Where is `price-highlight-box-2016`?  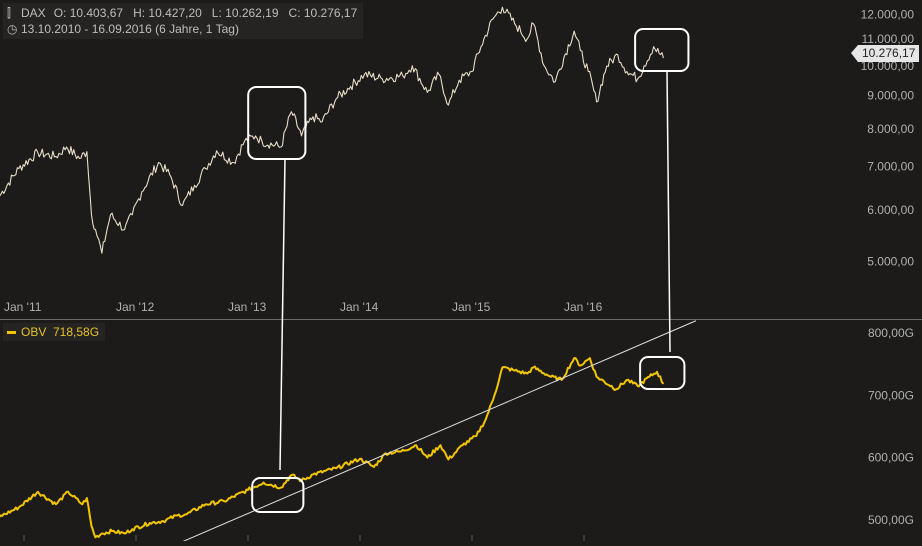 price-highlight-box-2016 is located at coordinates (662, 50).